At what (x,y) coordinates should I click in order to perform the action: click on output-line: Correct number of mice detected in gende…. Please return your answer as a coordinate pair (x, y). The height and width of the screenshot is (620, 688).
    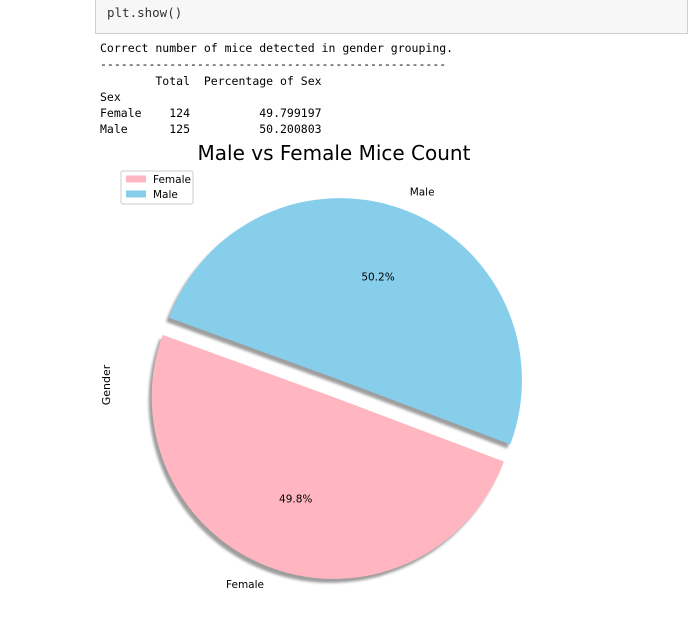
    Looking at the image, I should click on (277, 48).